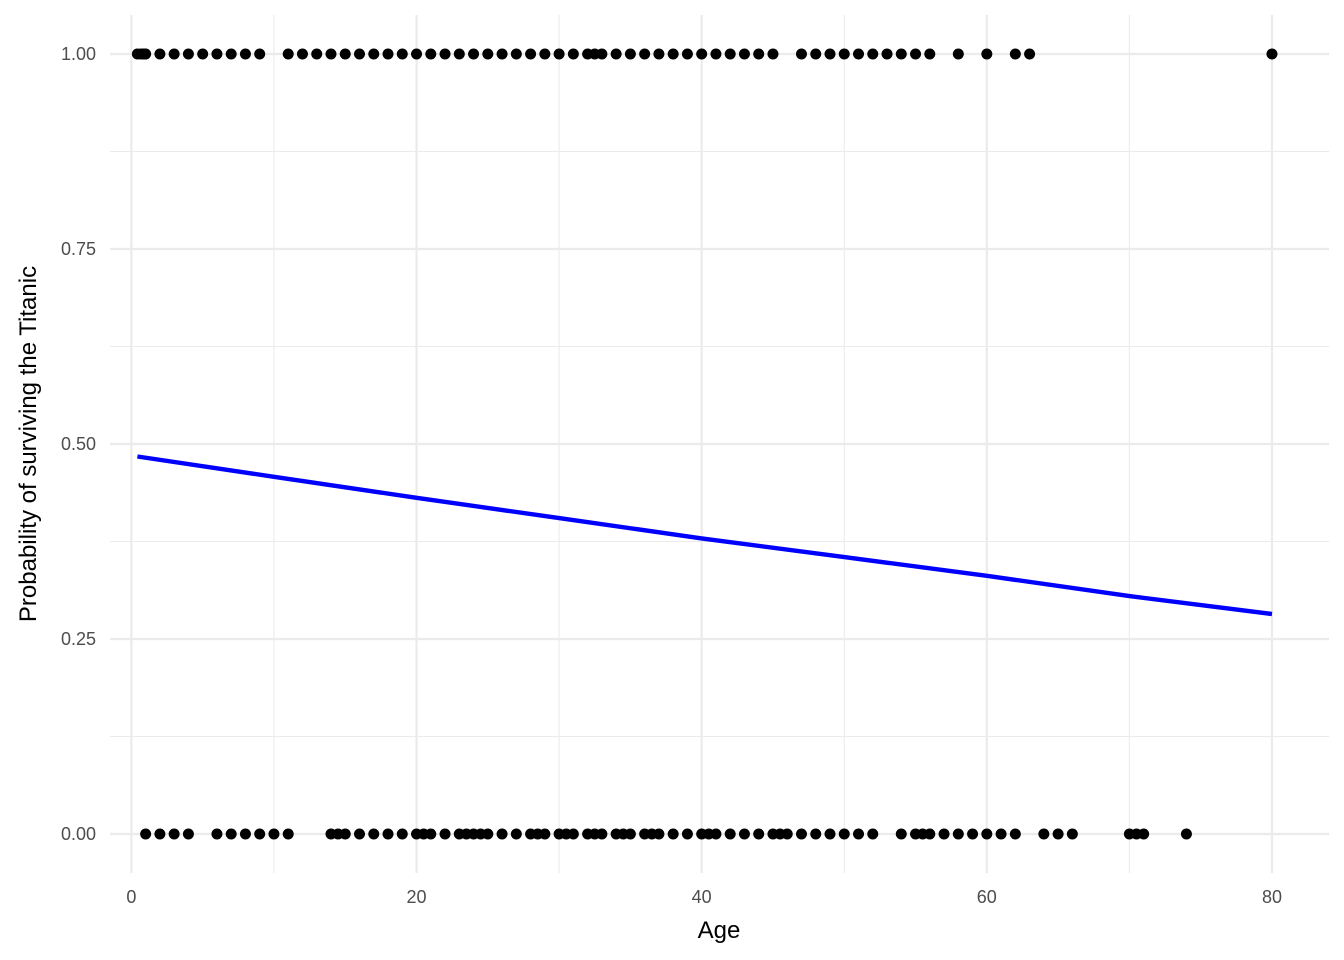  Describe the element at coordinates (131, 897) in the screenshot. I see `x-tick-label: 0` at that location.